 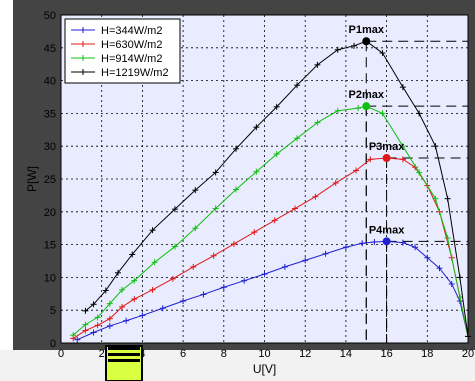 What do you see at coordinates (468, 354) in the screenshot?
I see `x-tick-label: 20` at bounding box center [468, 354].